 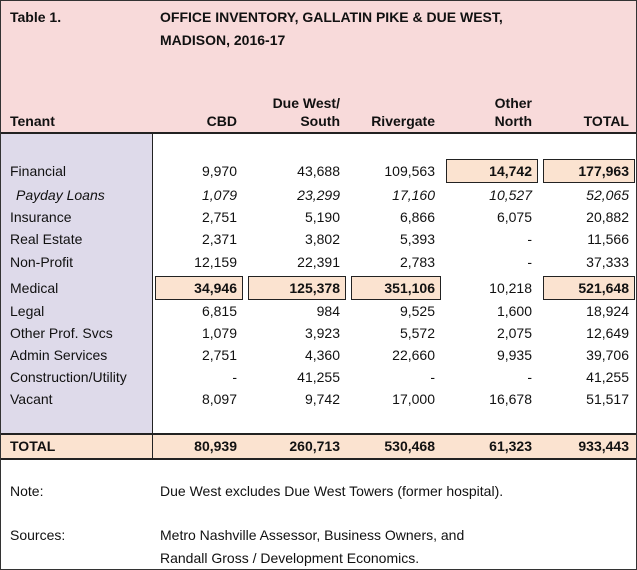 What do you see at coordinates (603, 446) in the screenshot?
I see `total-value: 933,443` at bounding box center [603, 446].